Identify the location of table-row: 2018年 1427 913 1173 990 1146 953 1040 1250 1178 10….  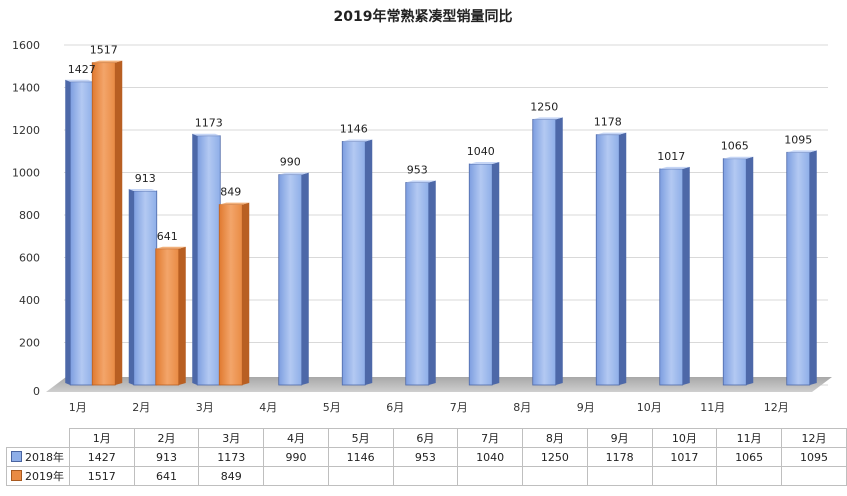
(426, 457).